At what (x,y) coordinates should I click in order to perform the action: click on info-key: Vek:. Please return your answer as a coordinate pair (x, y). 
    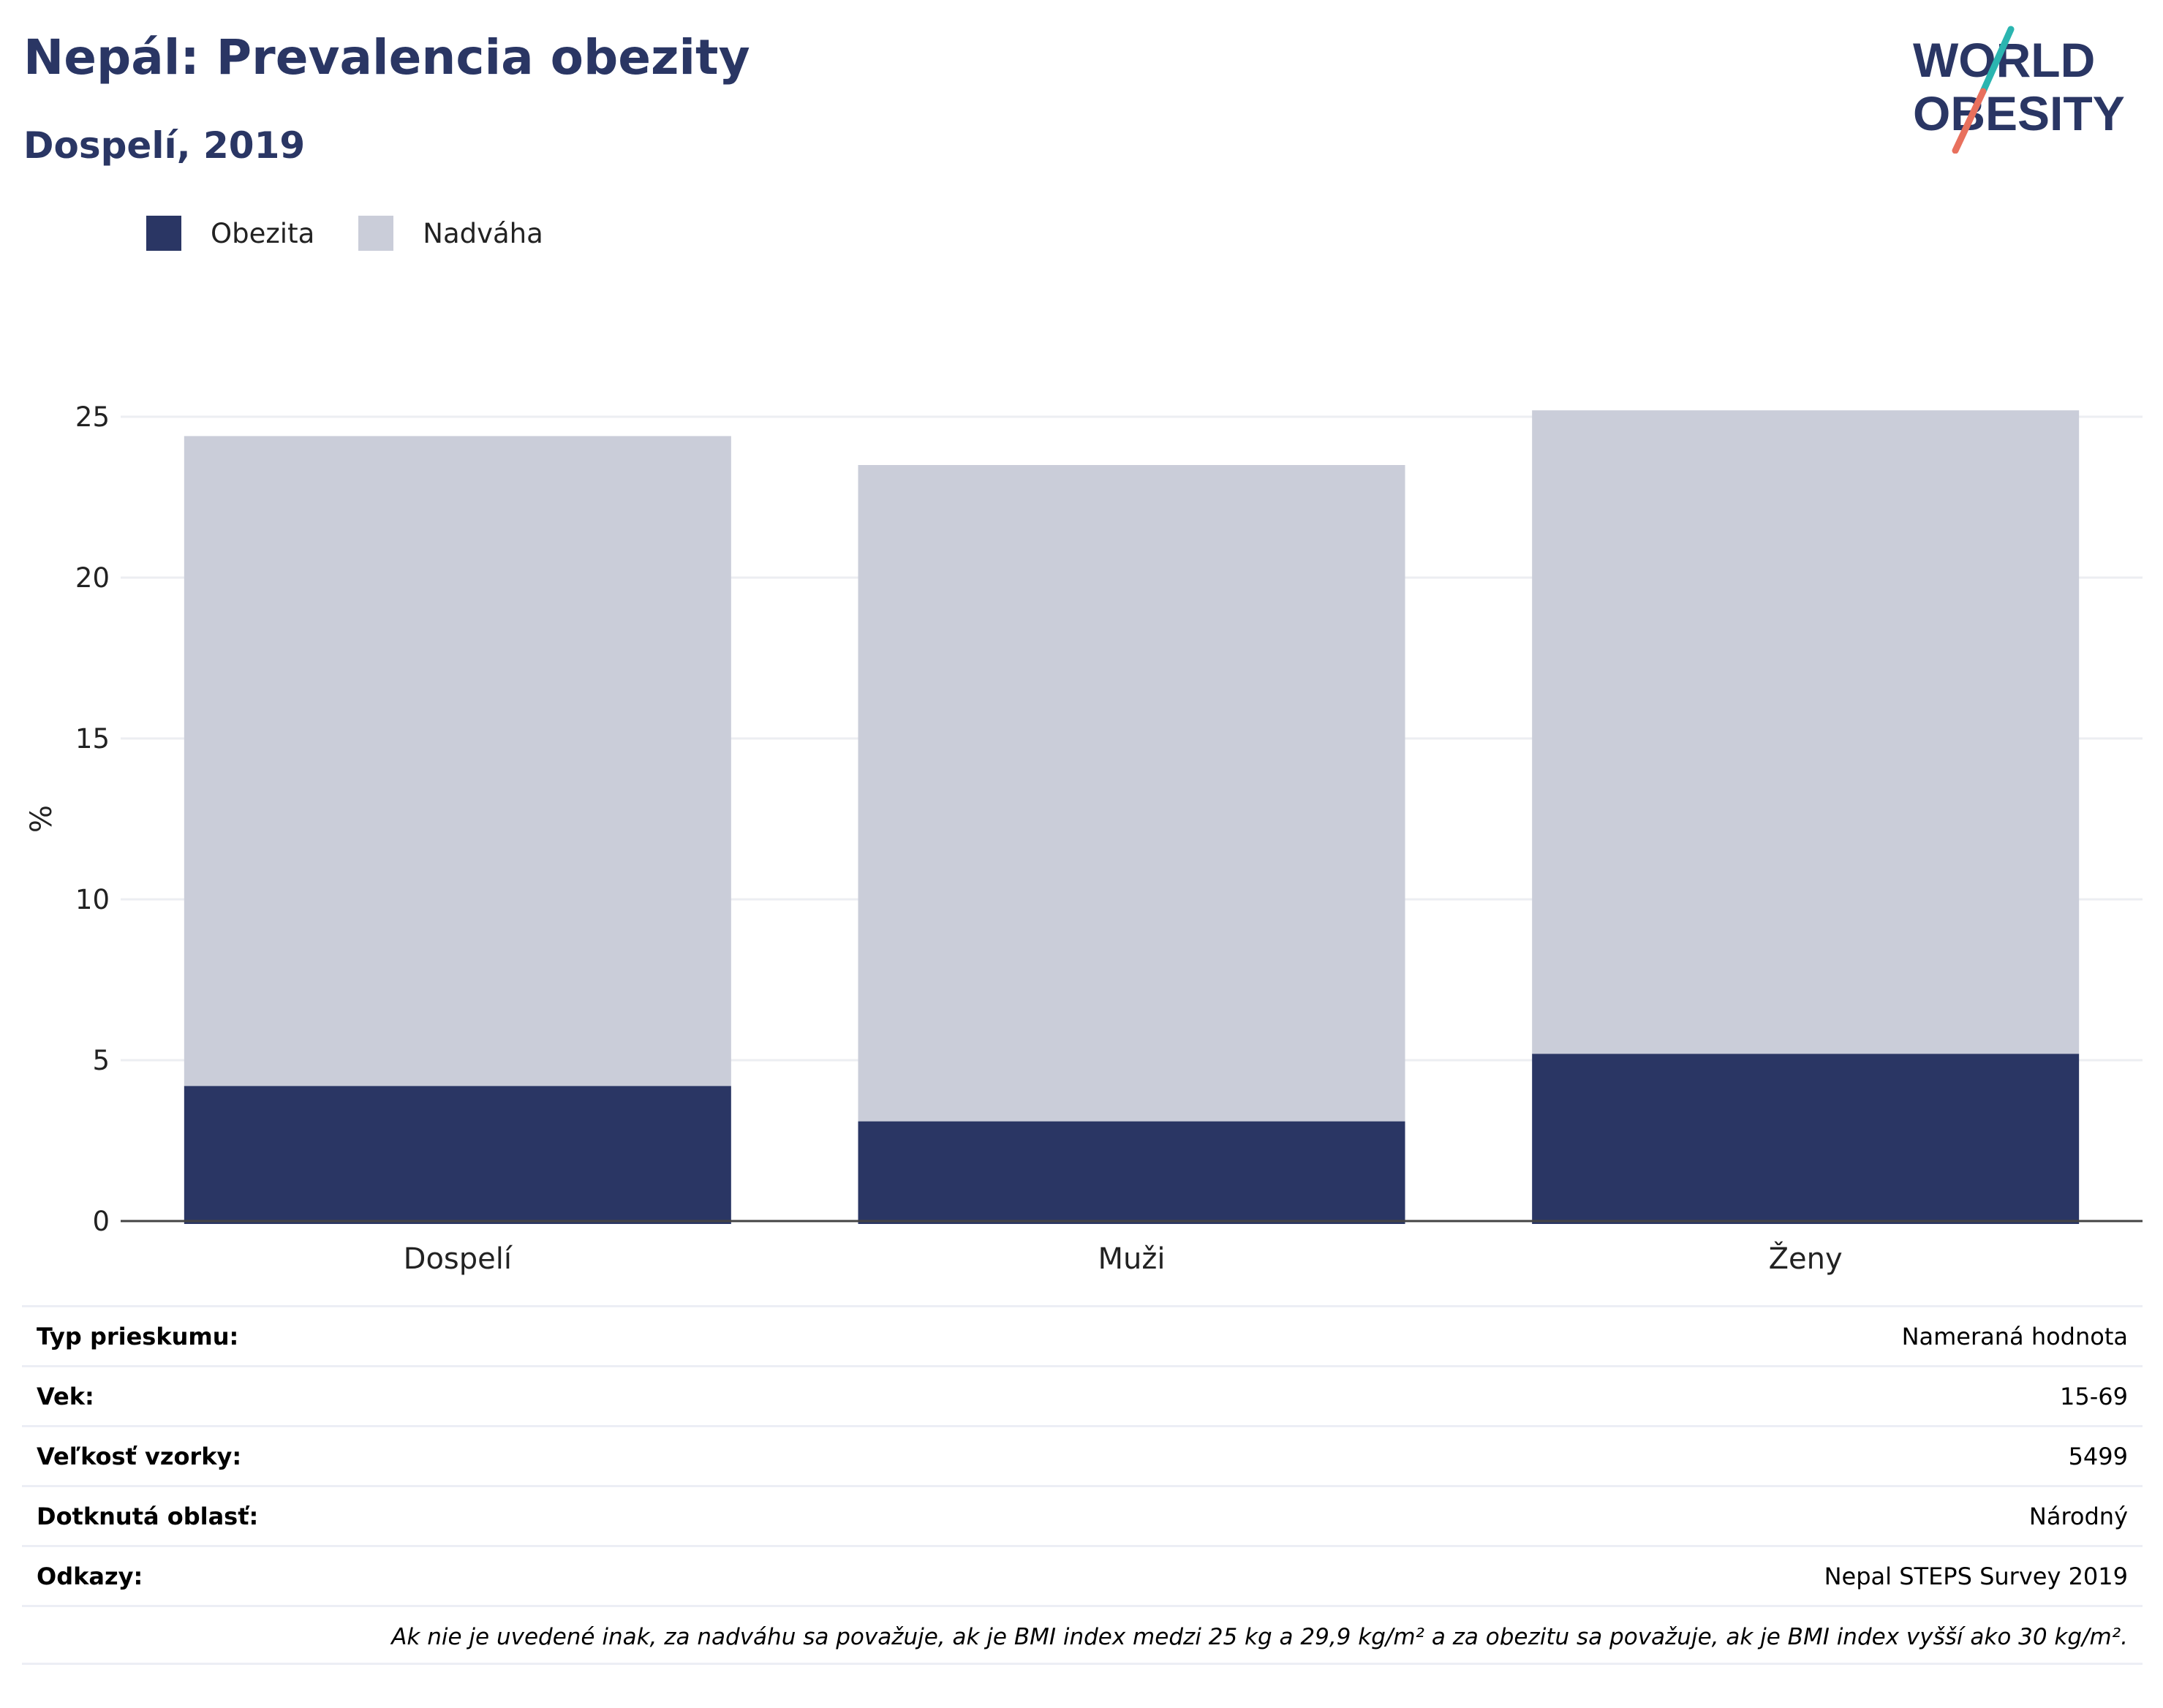
    Looking at the image, I should click on (65, 1396).